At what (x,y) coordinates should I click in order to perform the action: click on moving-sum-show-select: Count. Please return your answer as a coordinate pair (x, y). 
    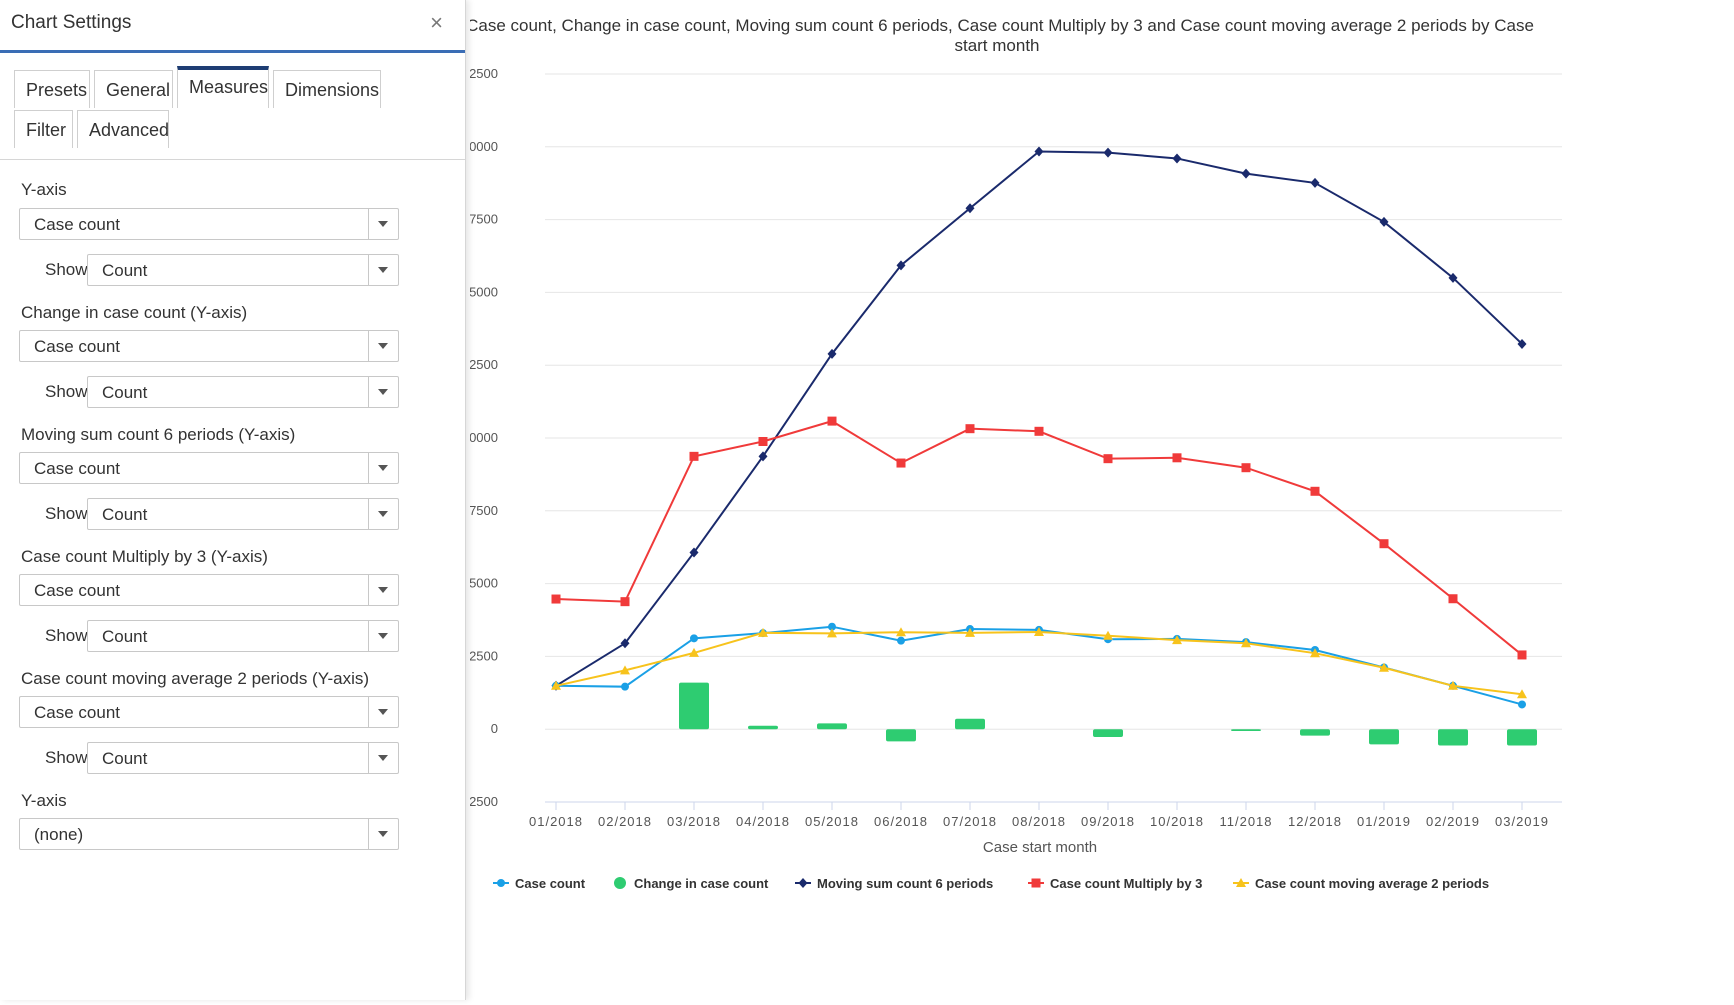
    Looking at the image, I should click on (243, 514).